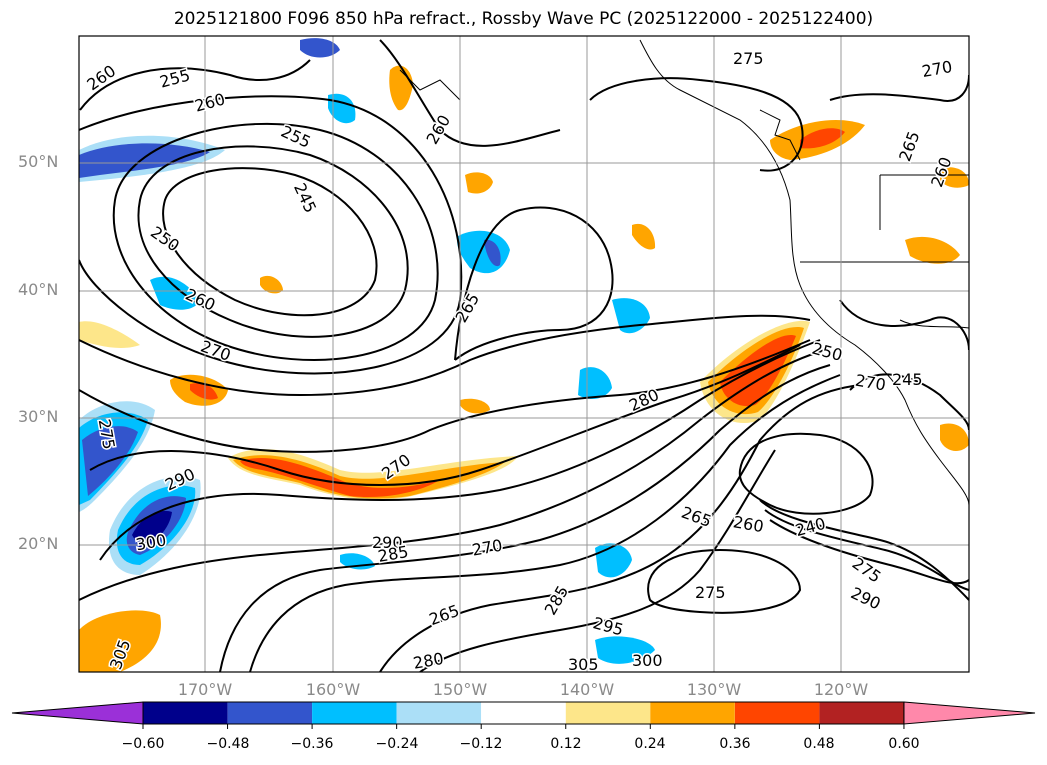 The height and width of the screenshot is (765, 1047). I want to click on colorbar-tick-label: −0.12, so click(481, 744).